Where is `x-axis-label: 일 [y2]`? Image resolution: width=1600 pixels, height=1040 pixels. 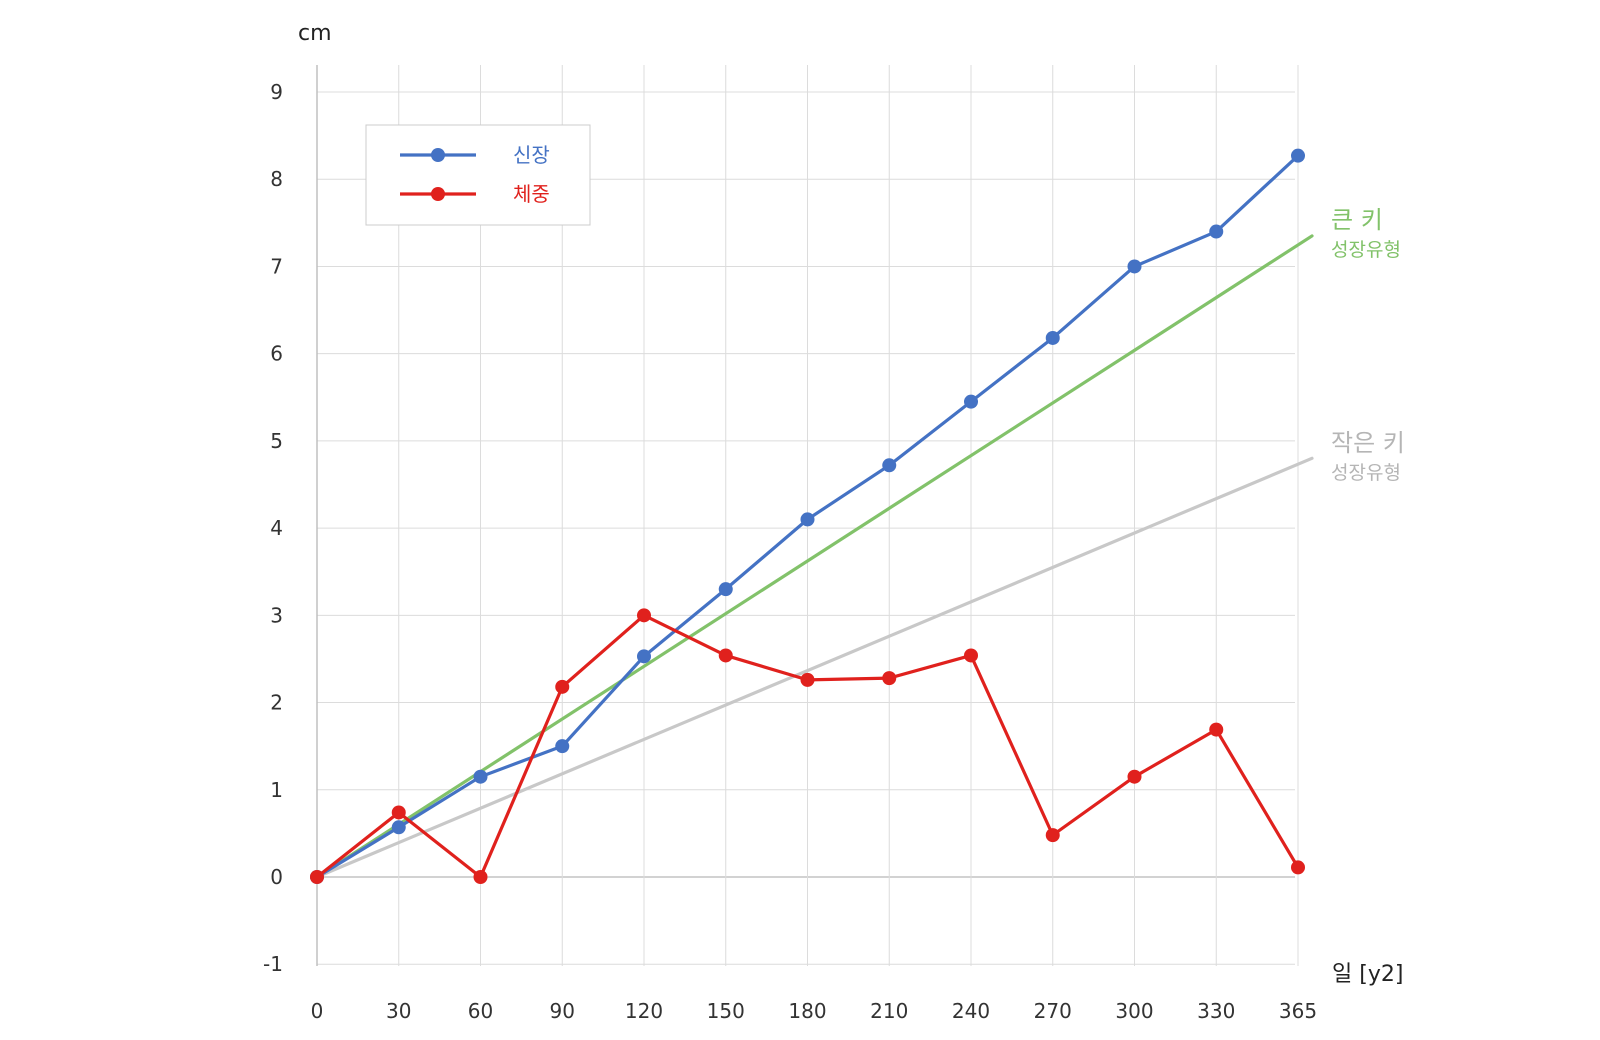 x-axis-label: 일 [y2] is located at coordinates (1367, 974).